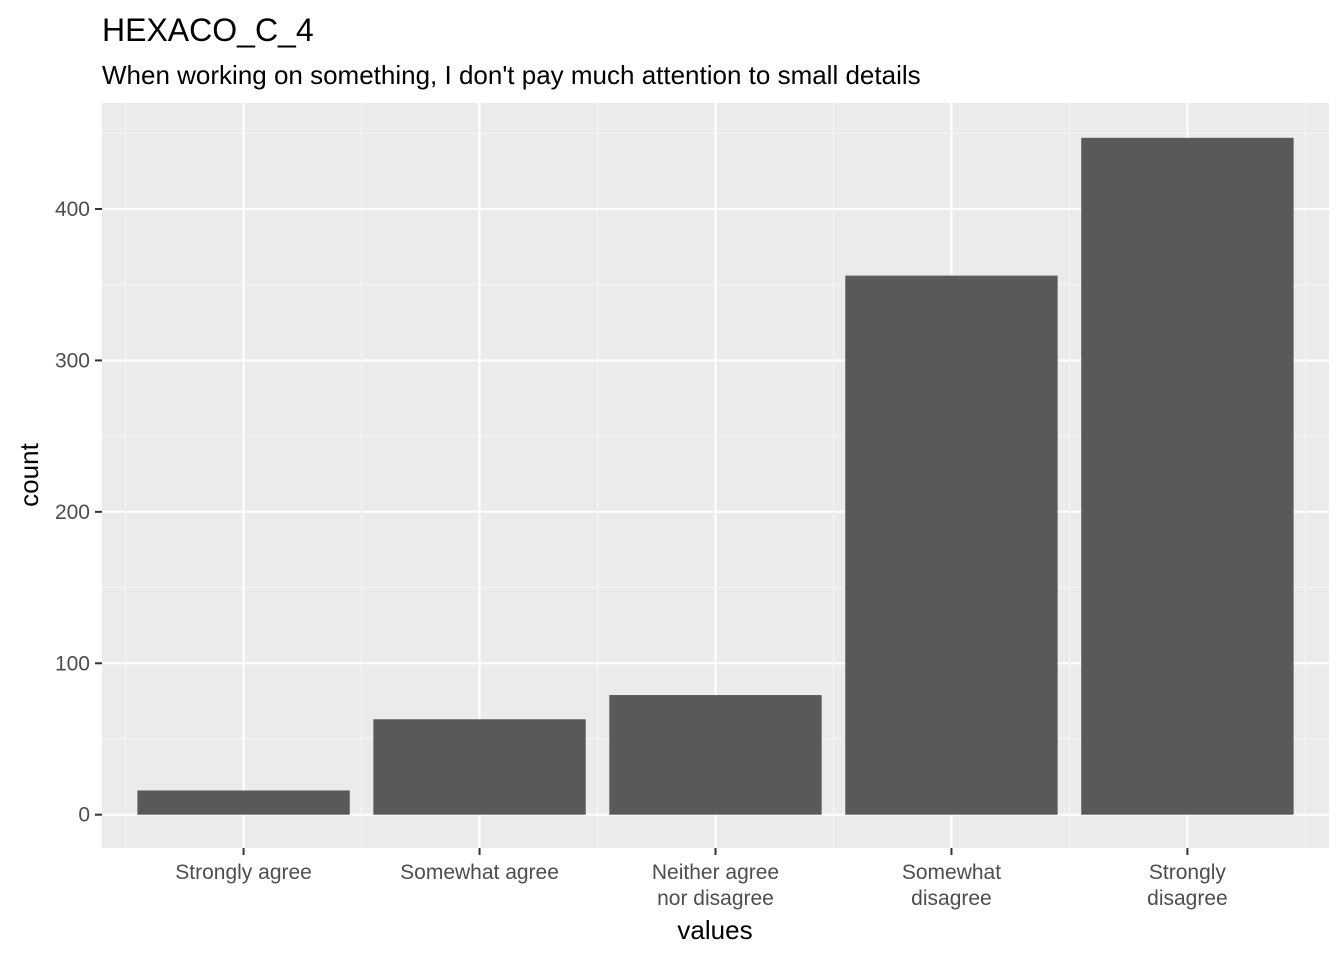  What do you see at coordinates (714, 930) in the screenshot?
I see `x-axis-title: values` at bounding box center [714, 930].